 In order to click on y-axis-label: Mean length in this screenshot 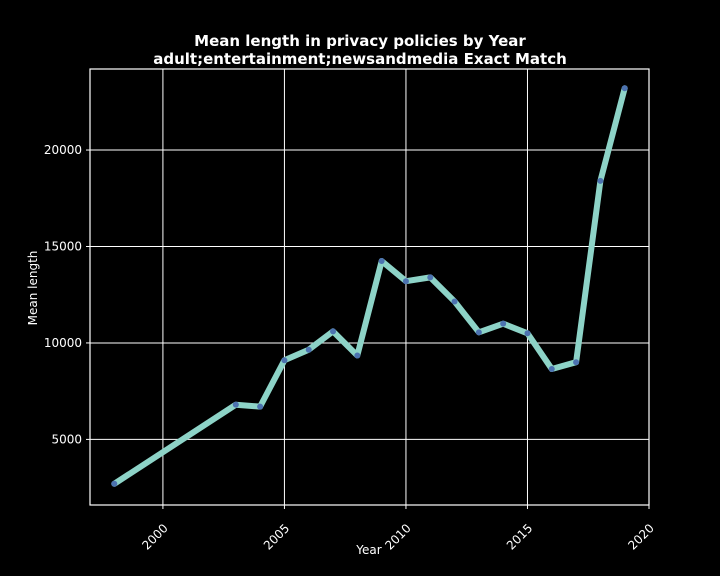, I will do `click(33, 288)`.